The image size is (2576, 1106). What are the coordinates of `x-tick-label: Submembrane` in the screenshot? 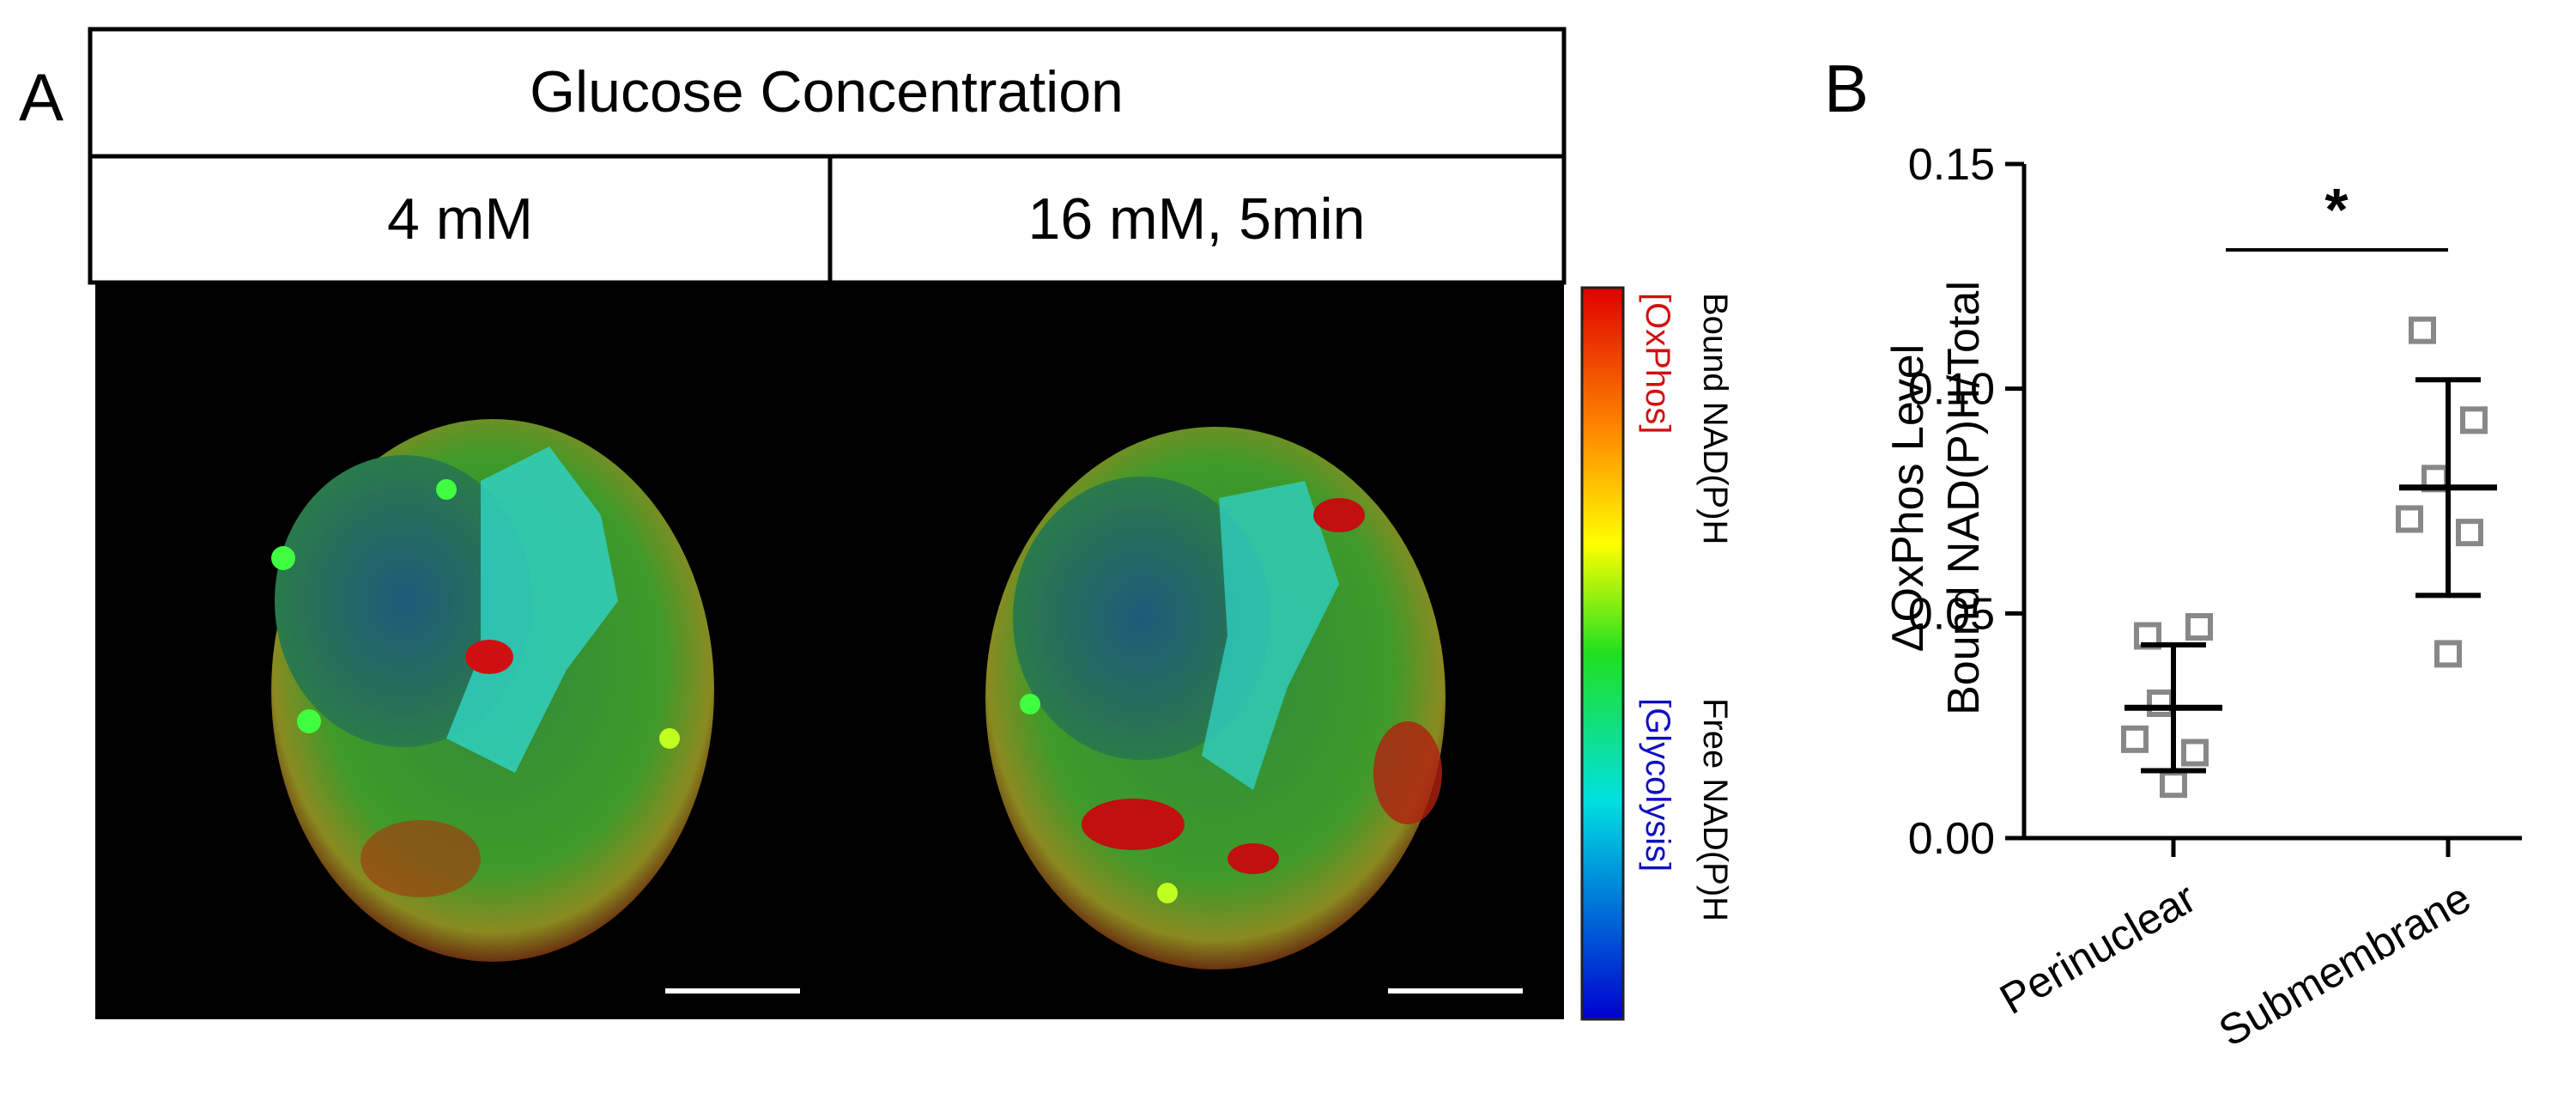 It's located at (2344, 964).